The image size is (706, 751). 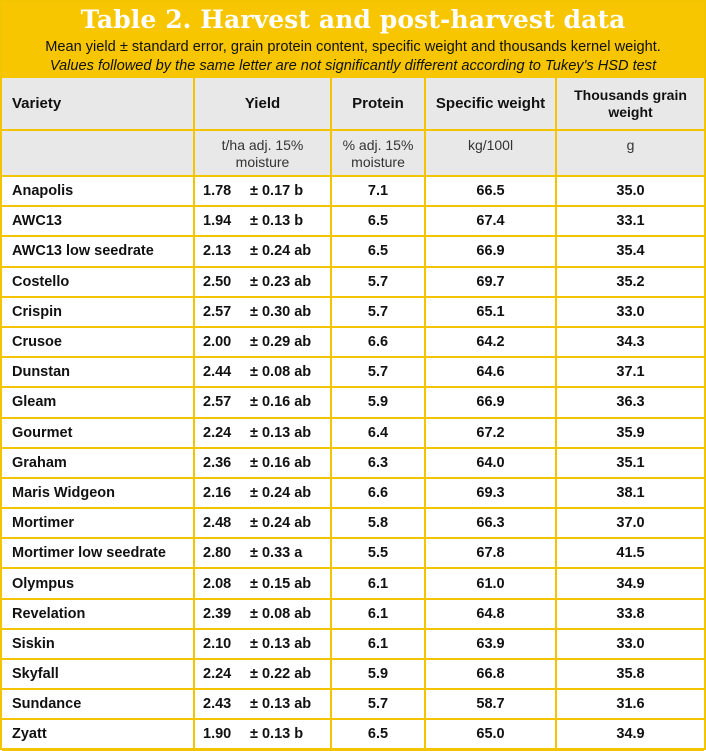 What do you see at coordinates (98, 222) in the screenshot?
I see `cell-variety: AWC13` at bounding box center [98, 222].